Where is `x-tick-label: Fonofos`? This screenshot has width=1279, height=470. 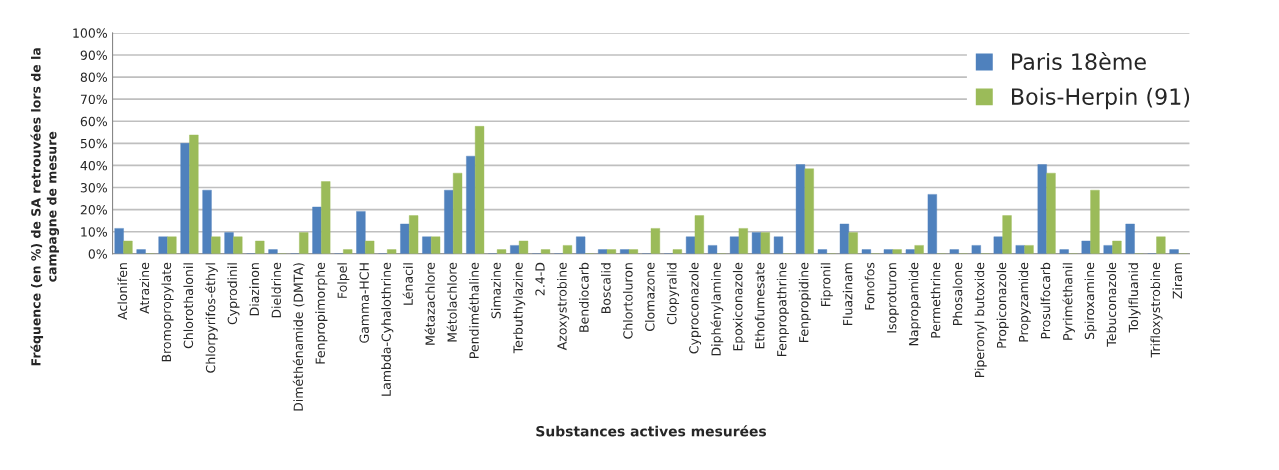
x-tick-label: Fonofos is located at coordinates (869, 286).